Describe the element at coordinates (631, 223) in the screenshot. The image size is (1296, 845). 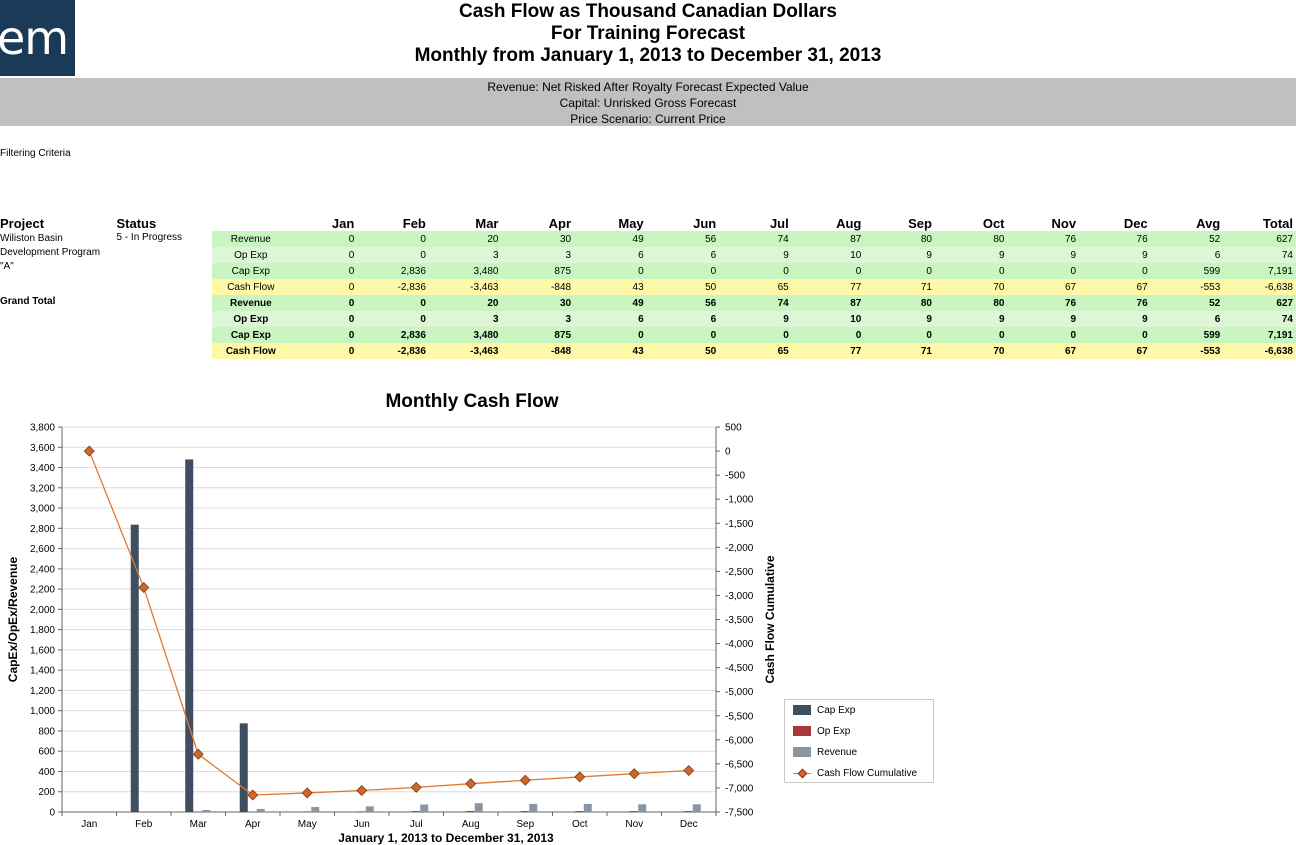
I see `header-may: May` at that location.